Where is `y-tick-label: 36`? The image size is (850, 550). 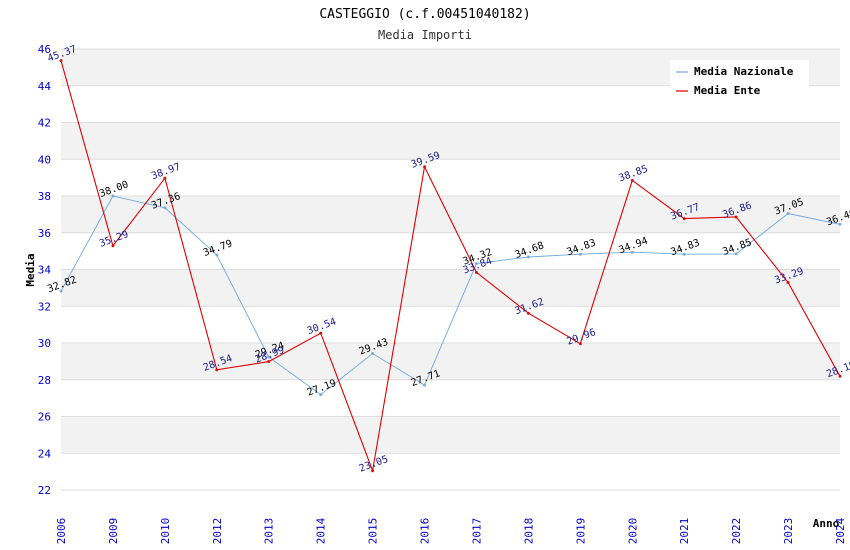
y-tick-label: 36 is located at coordinates (44, 233).